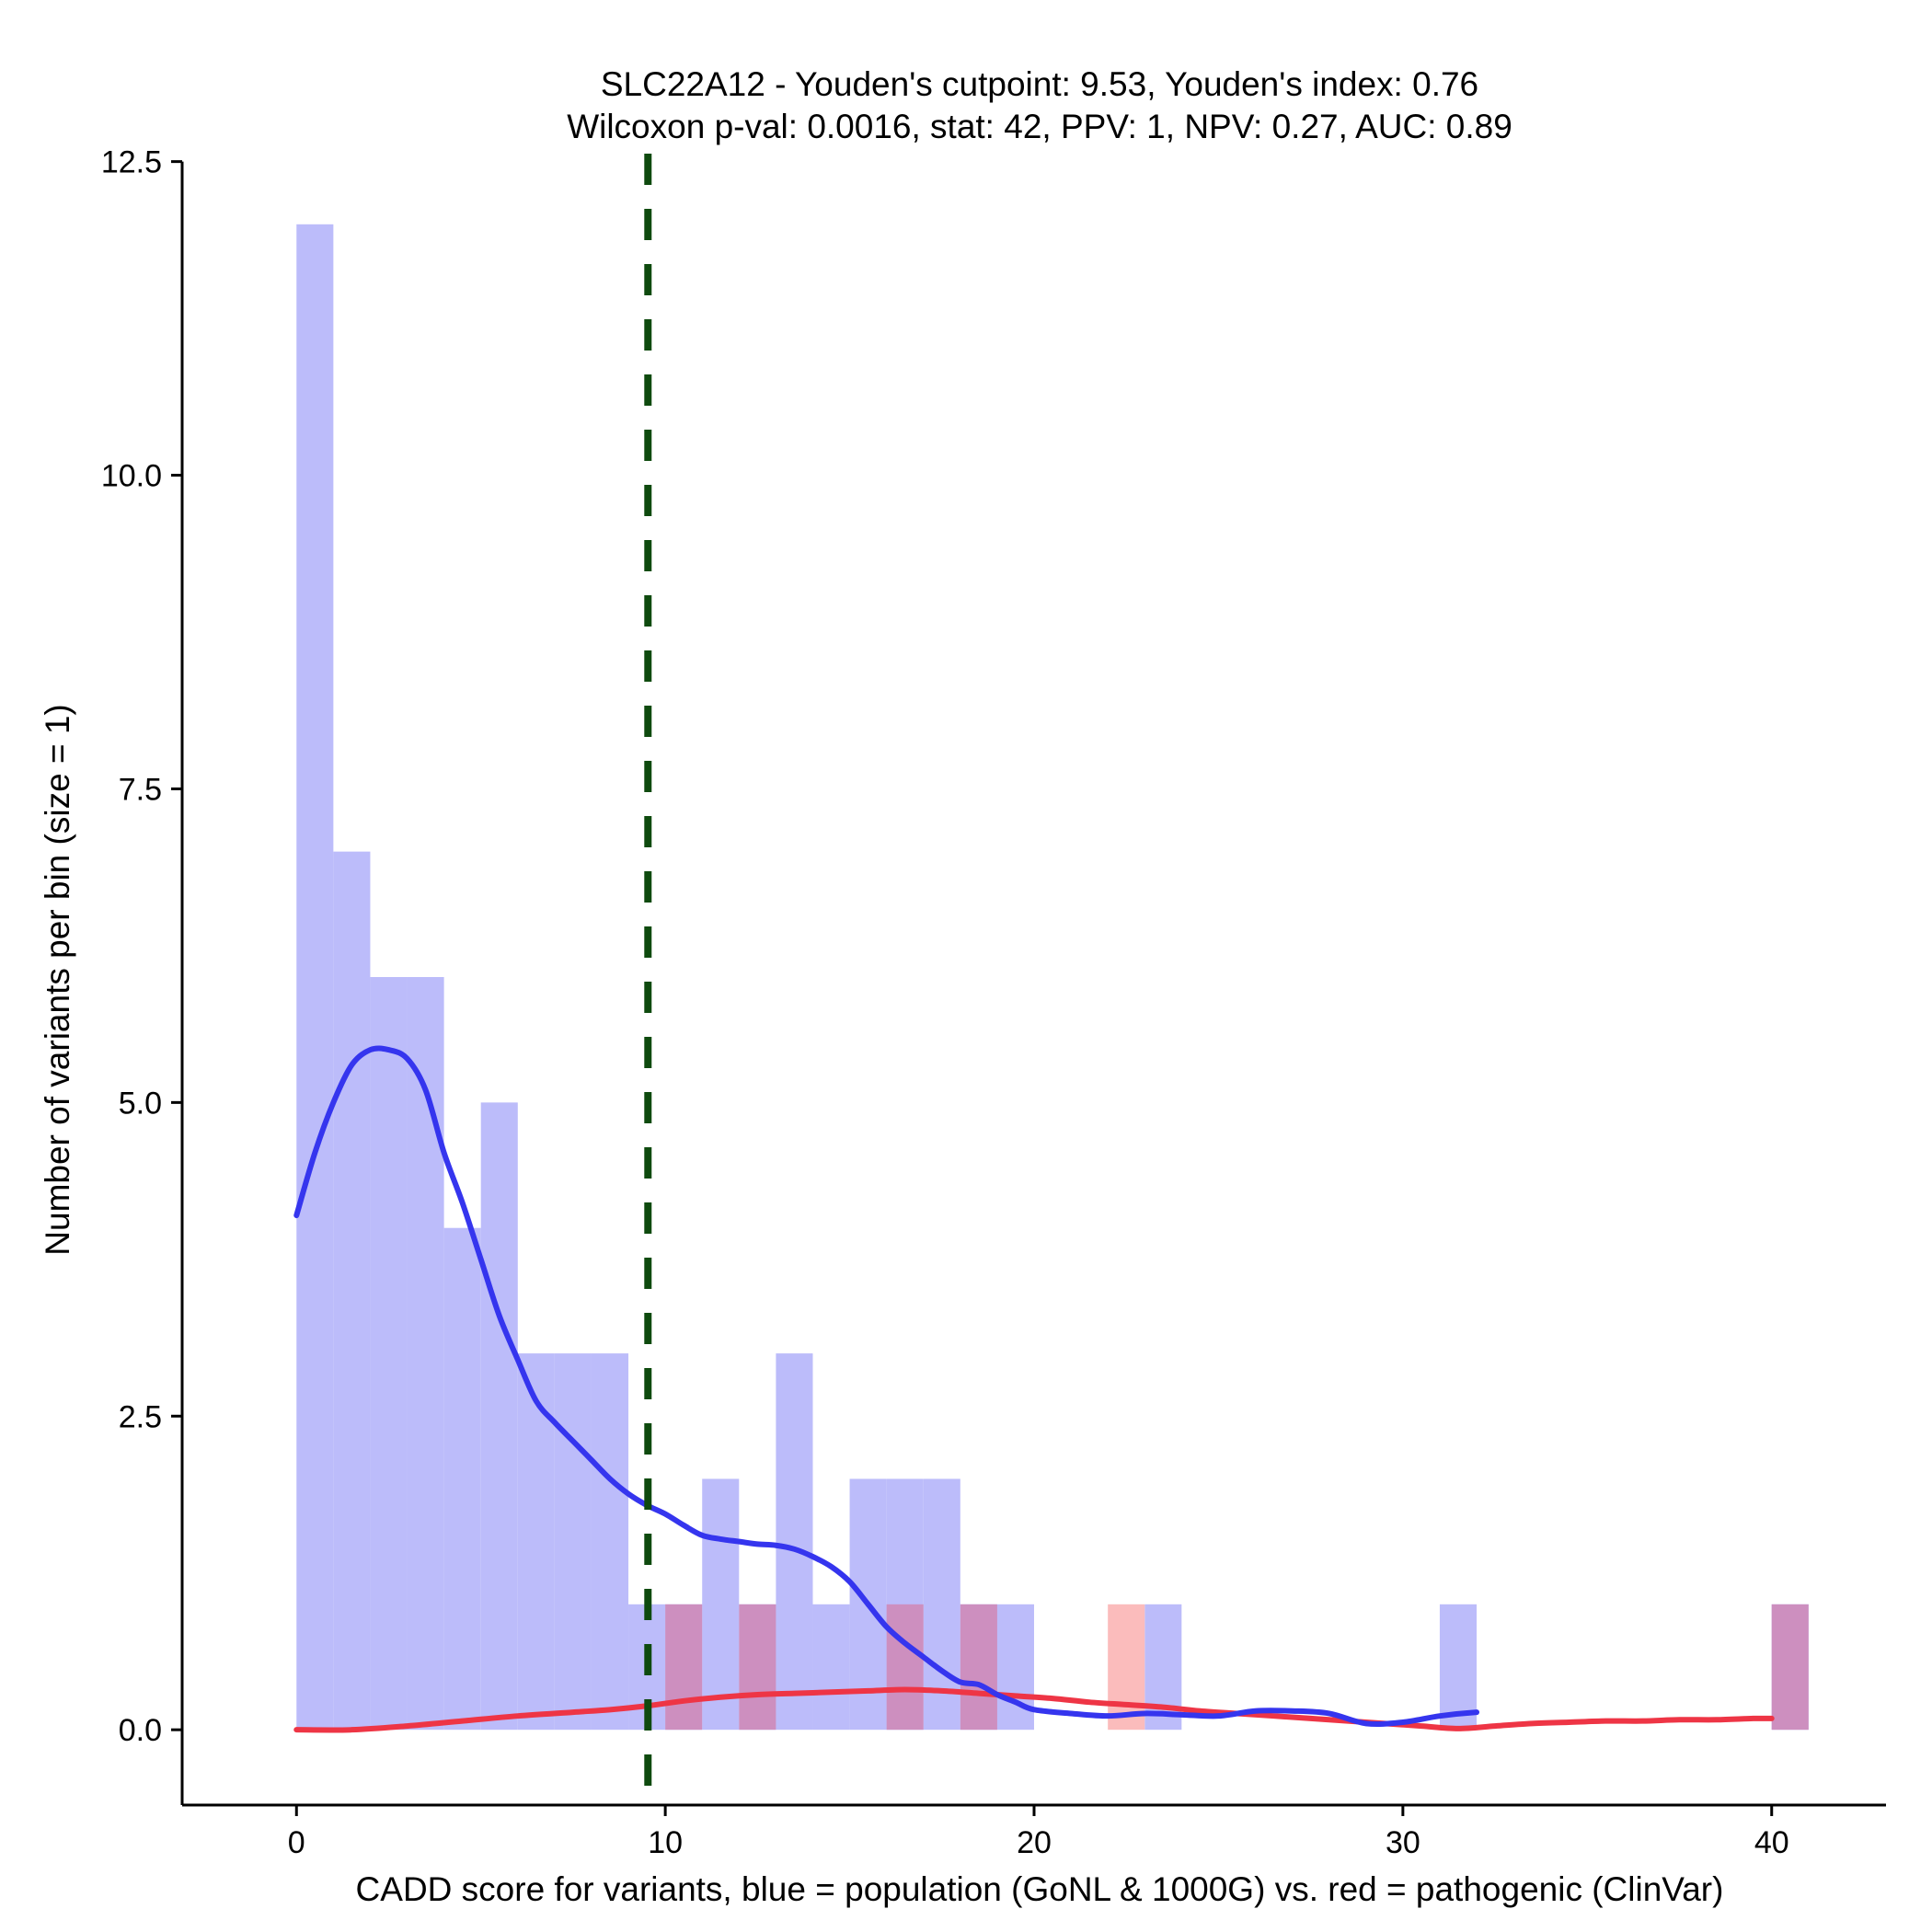  Describe the element at coordinates (131, 476) in the screenshot. I see `y-tick-label: 10.0` at that location.